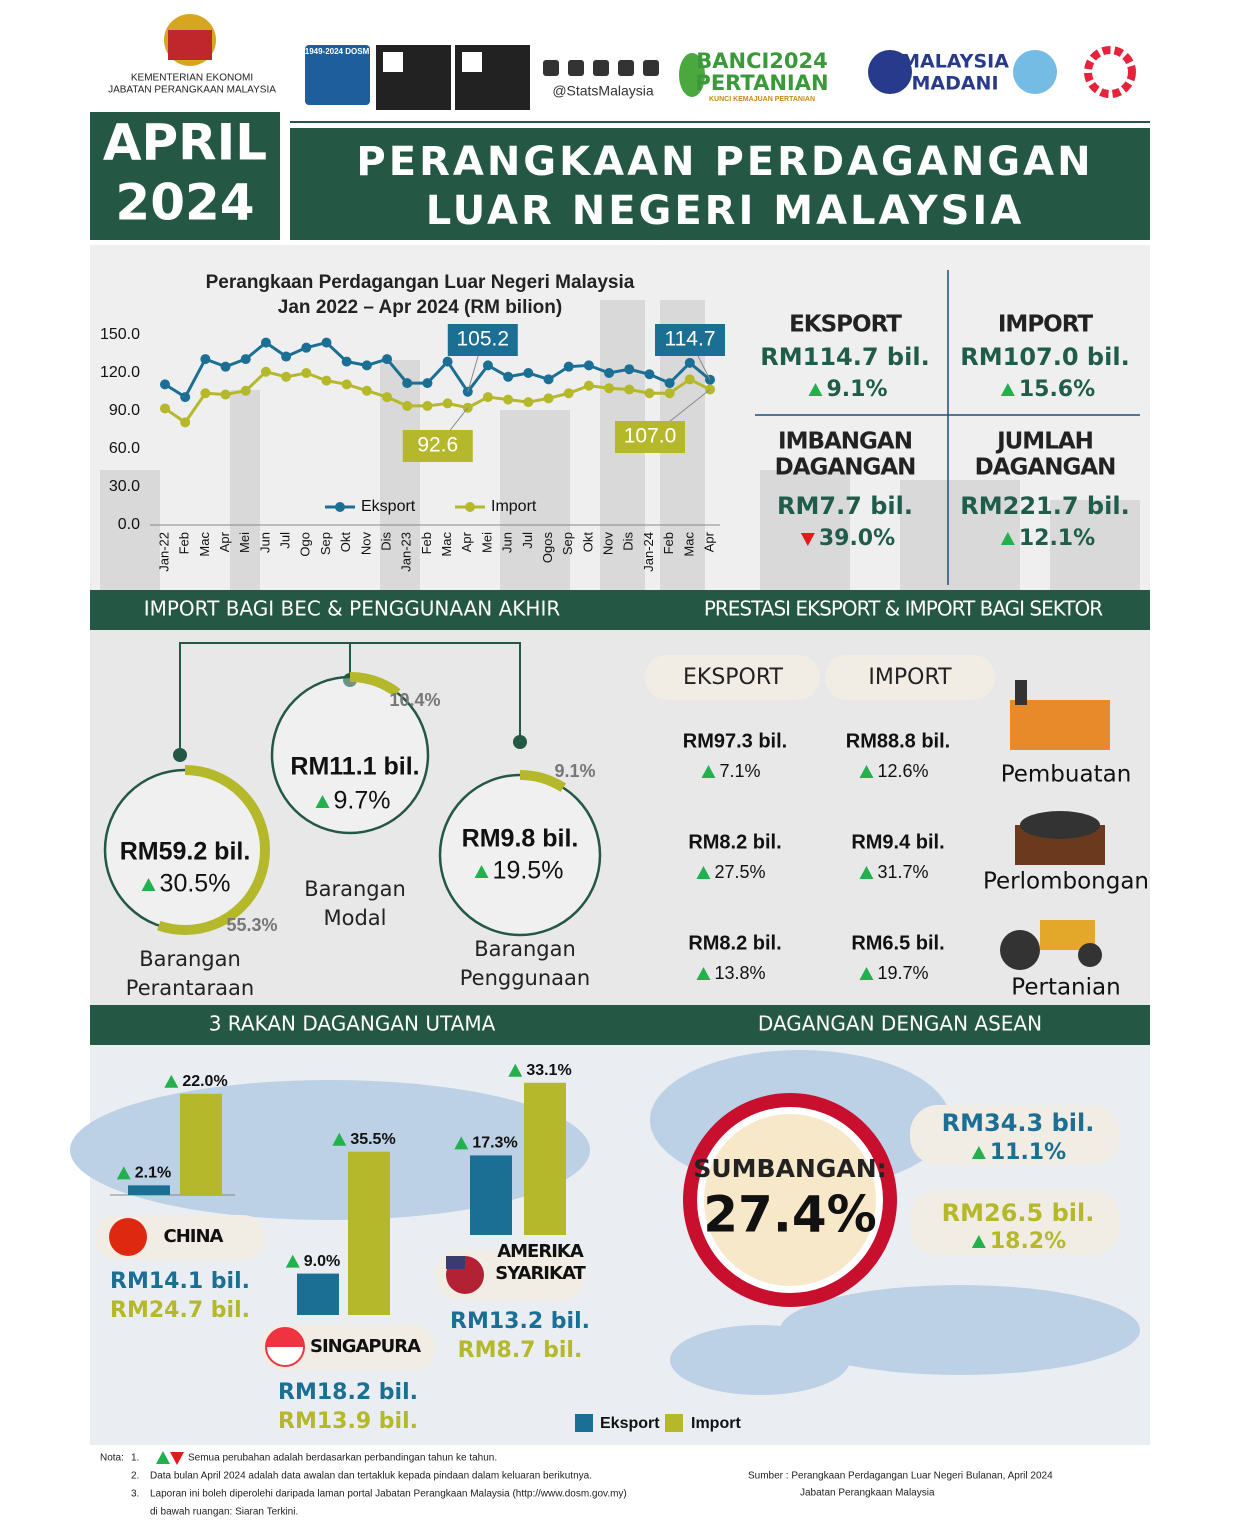 Image resolution: width=1240 pixels, height=1536 pixels. What do you see at coordinates (1057, 389) in the screenshot?
I see `summary-growth: 15.6%` at bounding box center [1057, 389].